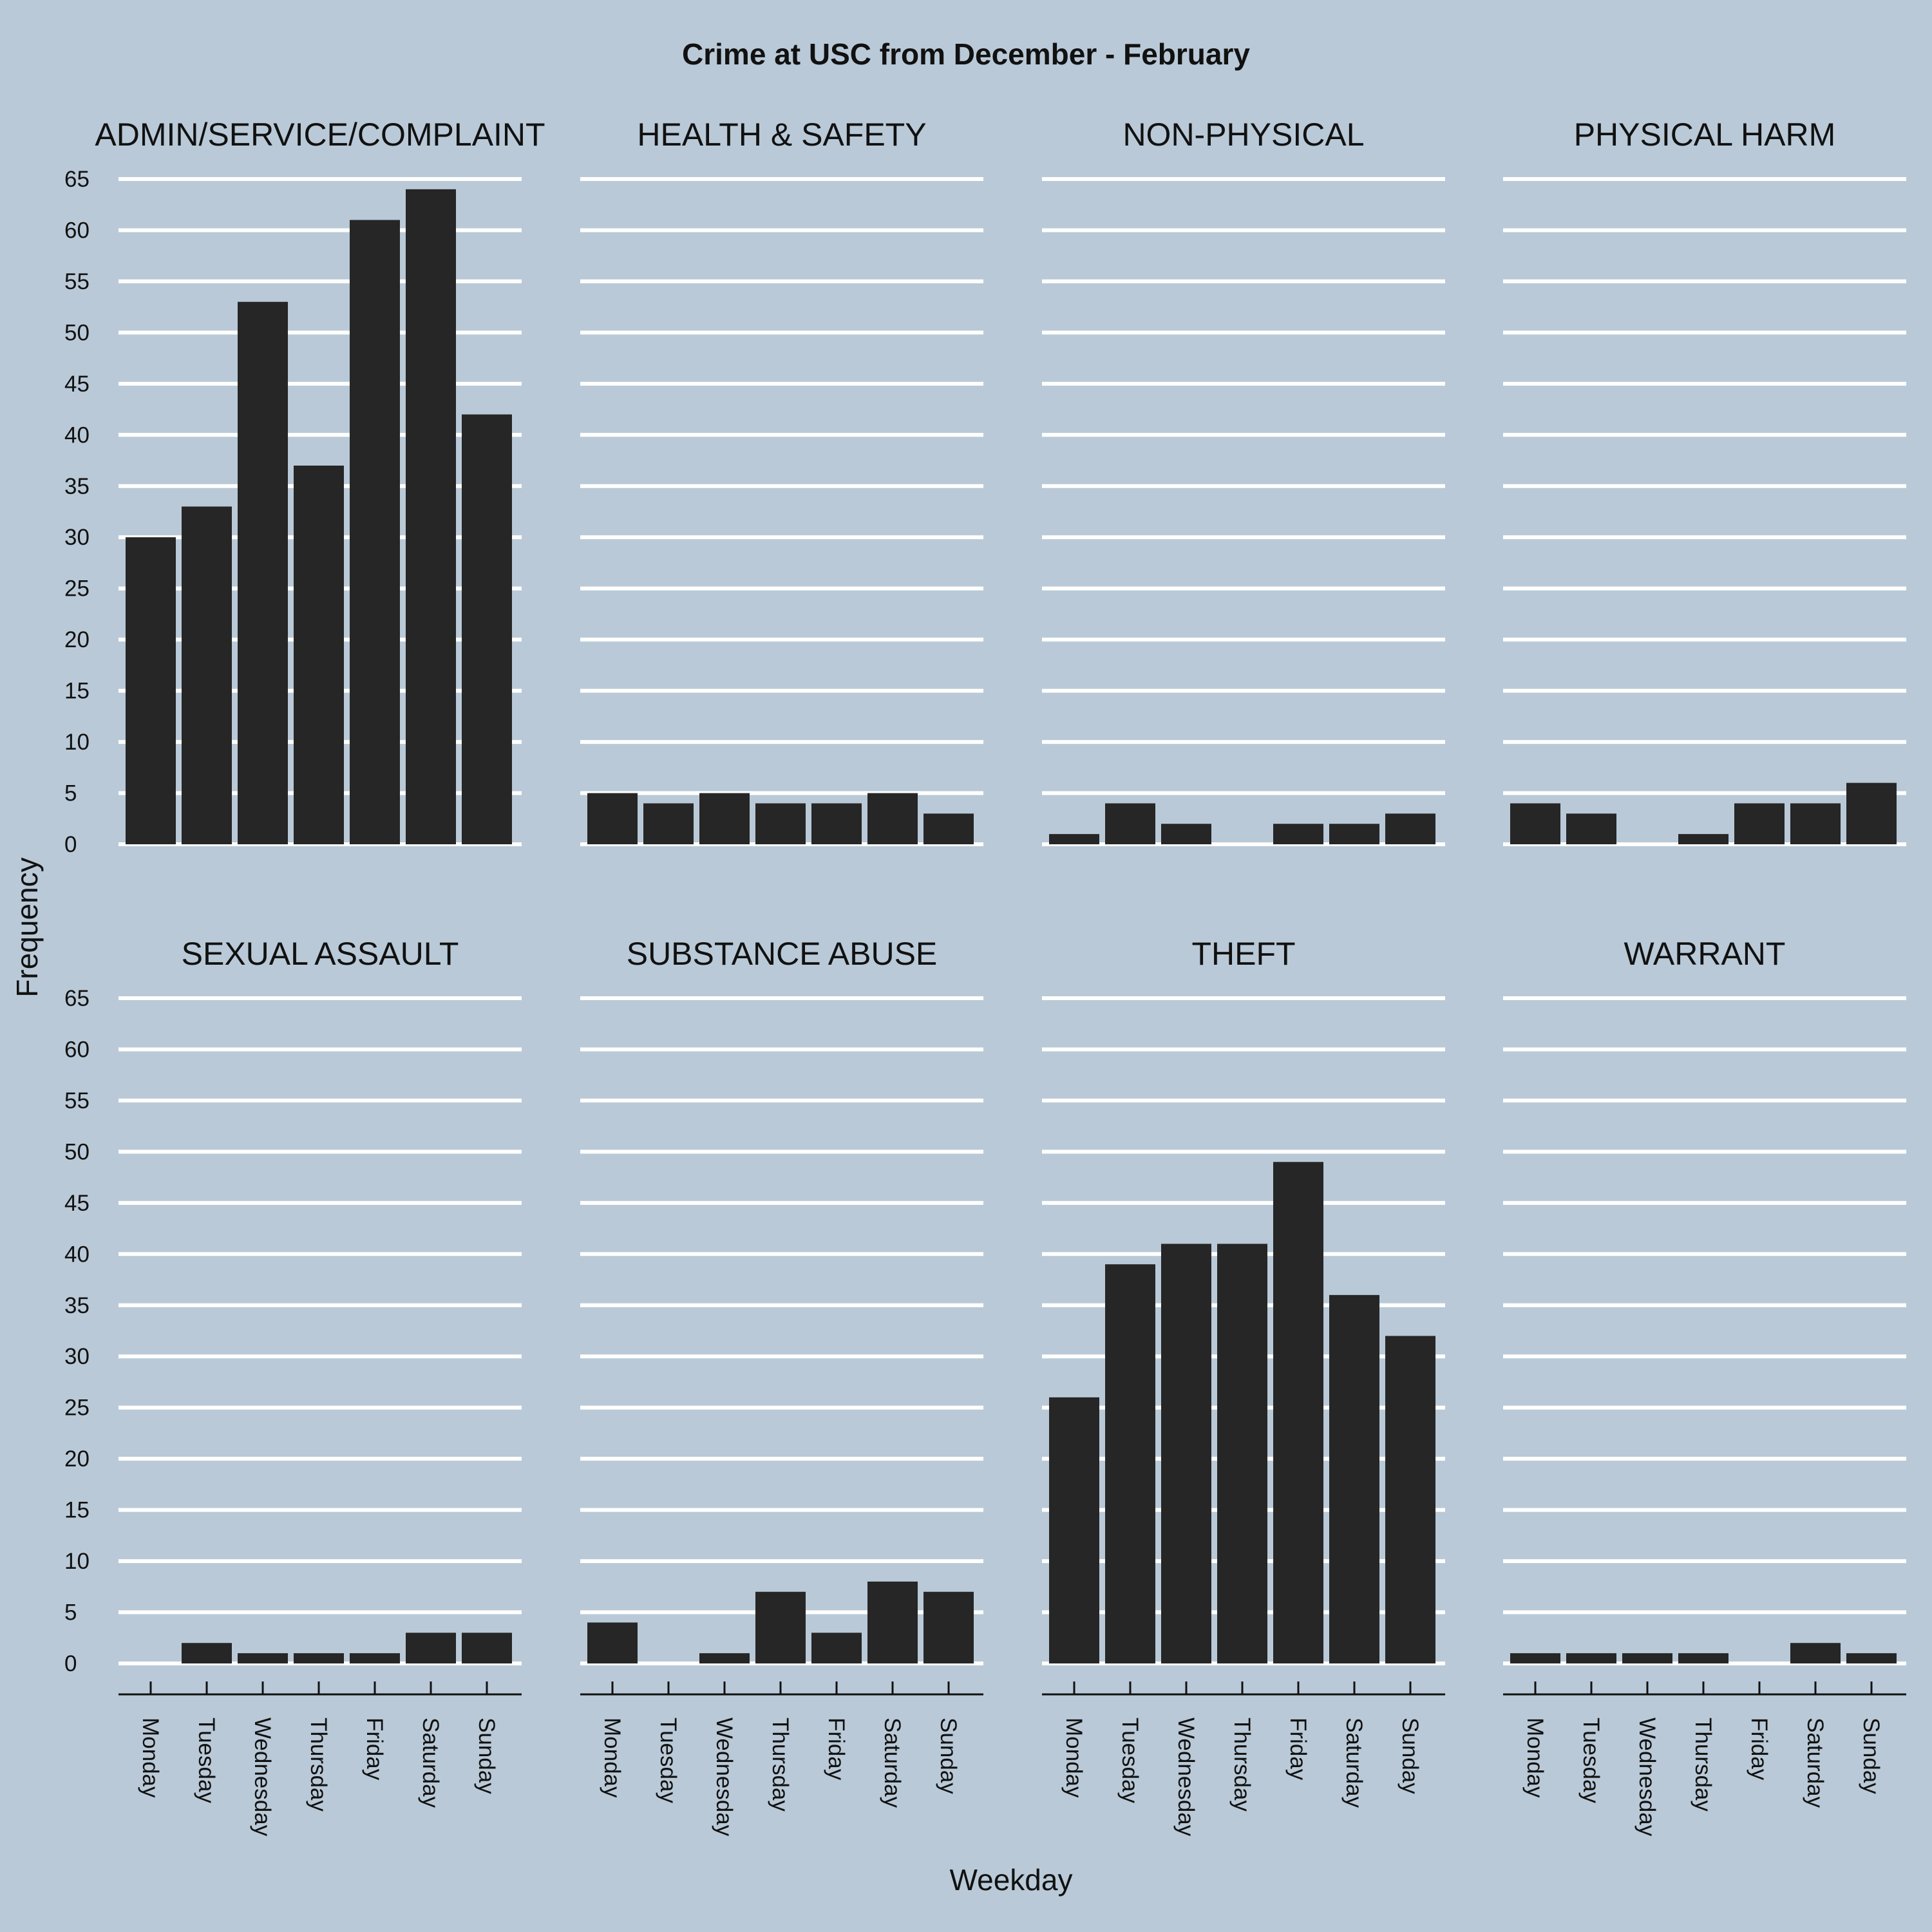 Image resolution: width=1932 pixels, height=1932 pixels. What do you see at coordinates (966, 54) in the screenshot?
I see `chart-title: Crime at USC from December - February` at bounding box center [966, 54].